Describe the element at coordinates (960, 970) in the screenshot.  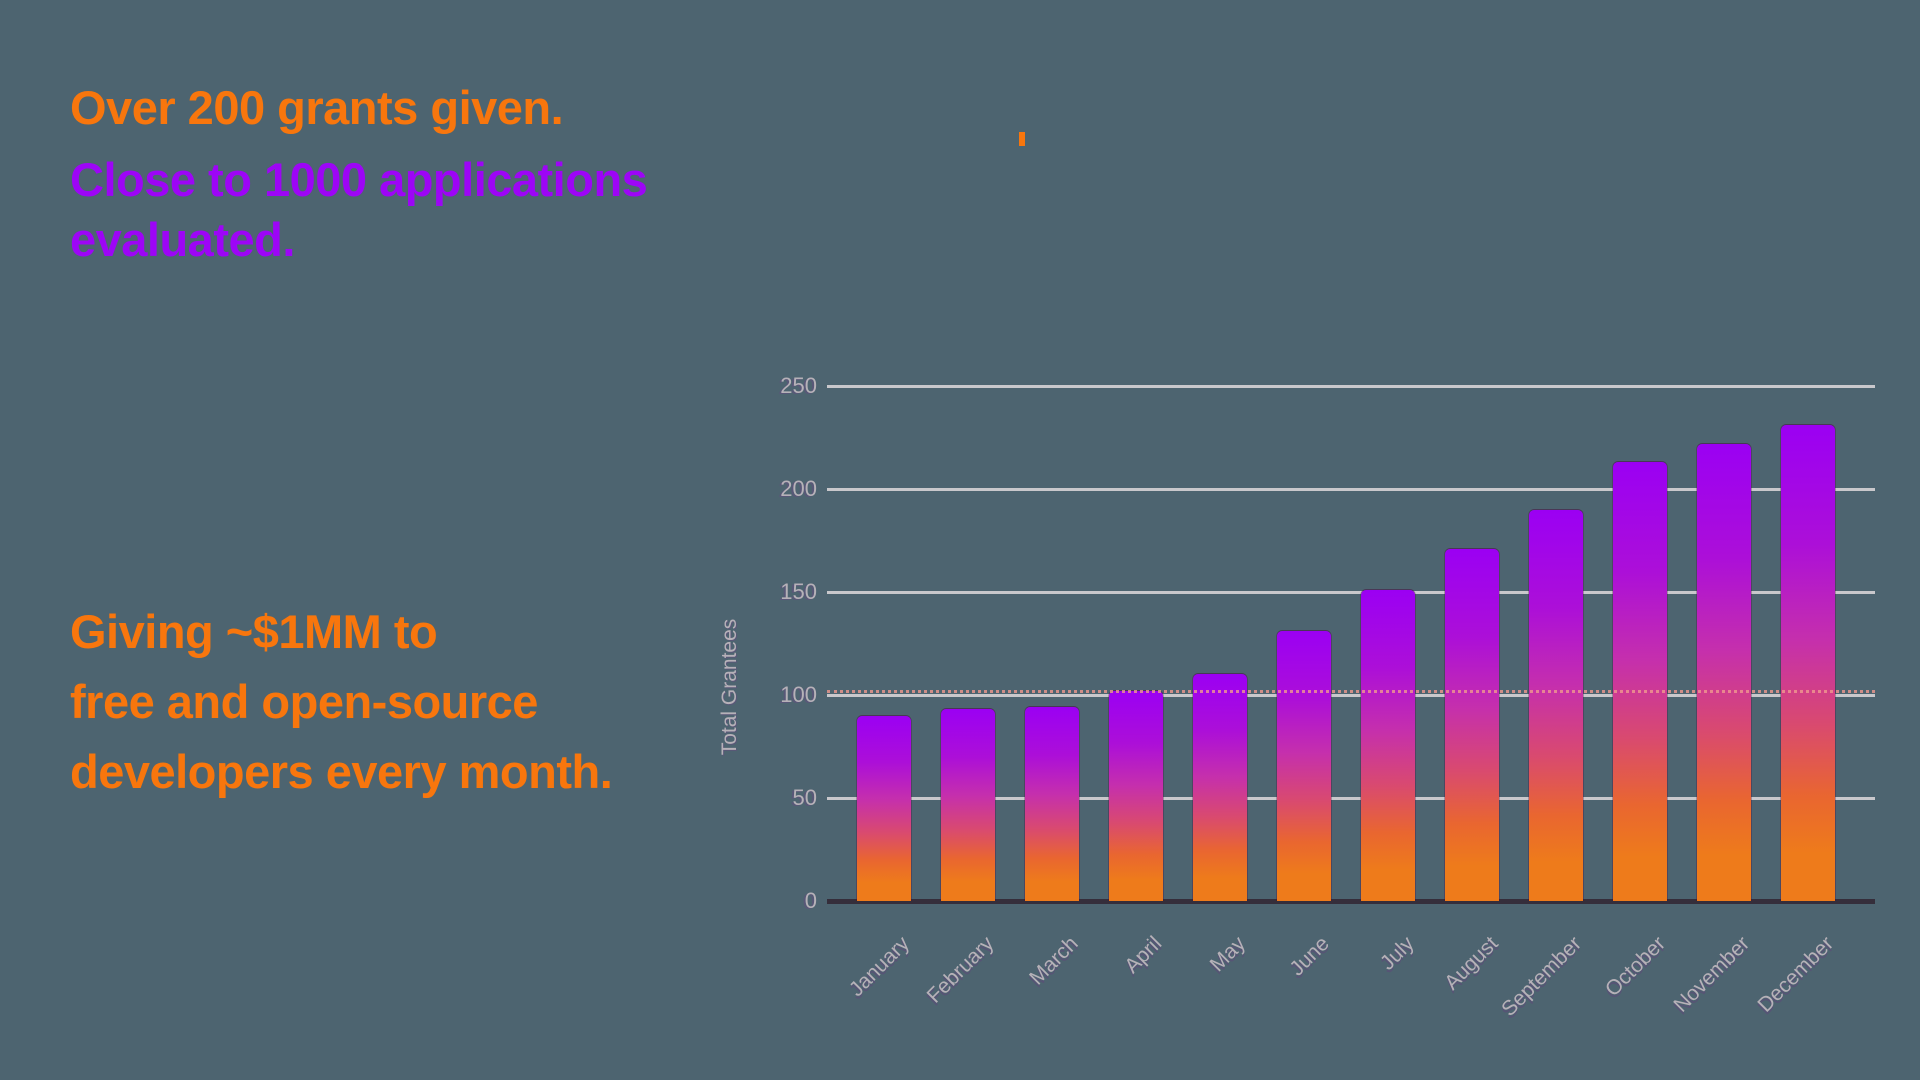
I see `x-axis-label-february: February` at that location.